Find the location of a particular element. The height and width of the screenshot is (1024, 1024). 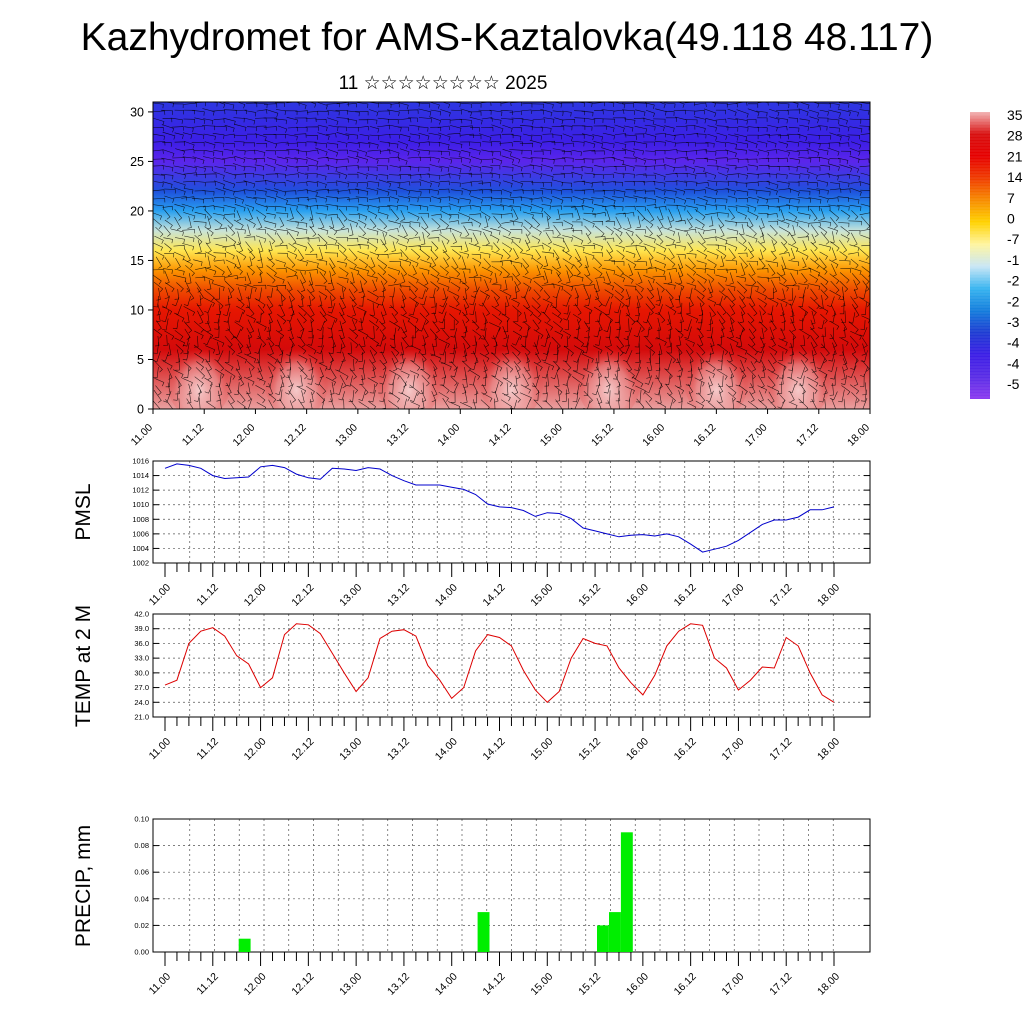

x-tick-label: 14.00 is located at coordinates (446, 749).